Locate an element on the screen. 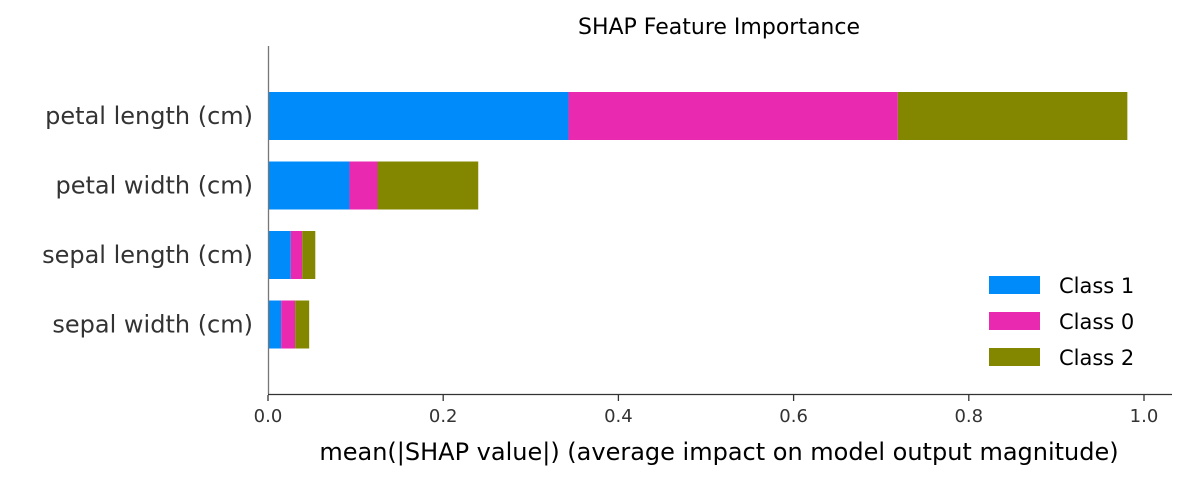 This screenshot has height=482, width=1186. legend-label: Class 0 is located at coordinates (1096, 322).